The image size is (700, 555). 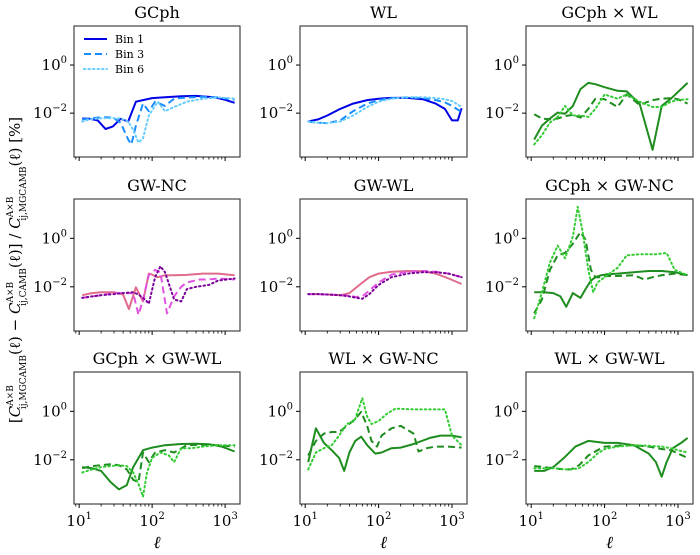 I want to click on ylabel-arg2: (ℓ)] /, so click(x=15, y=248).